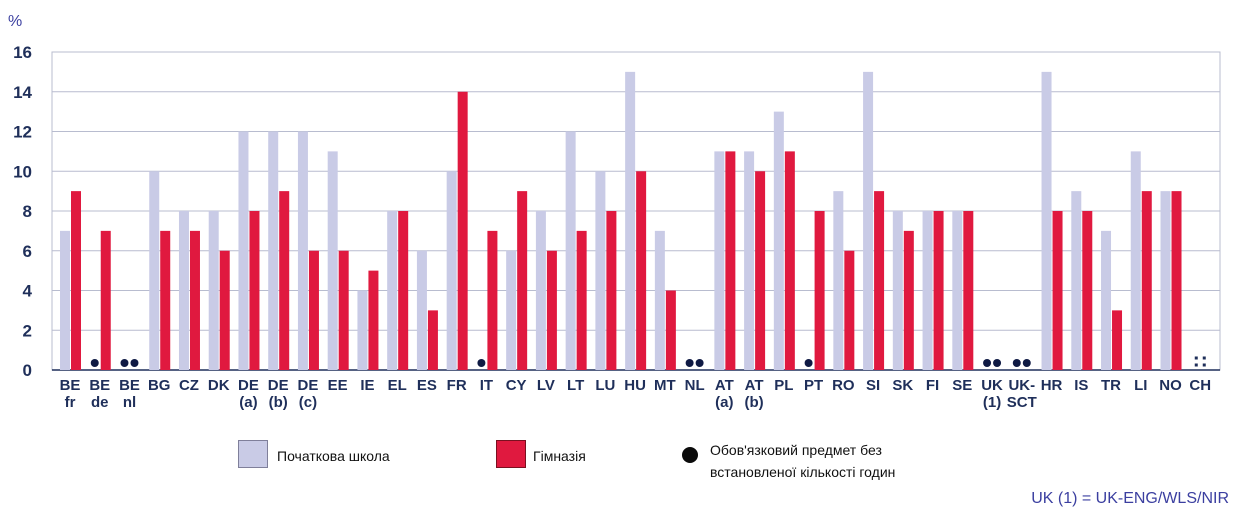 This screenshot has height=514, width=1239. What do you see at coordinates (1140, 385) in the screenshot?
I see `x-category-label: LI` at bounding box center [1140, 385].